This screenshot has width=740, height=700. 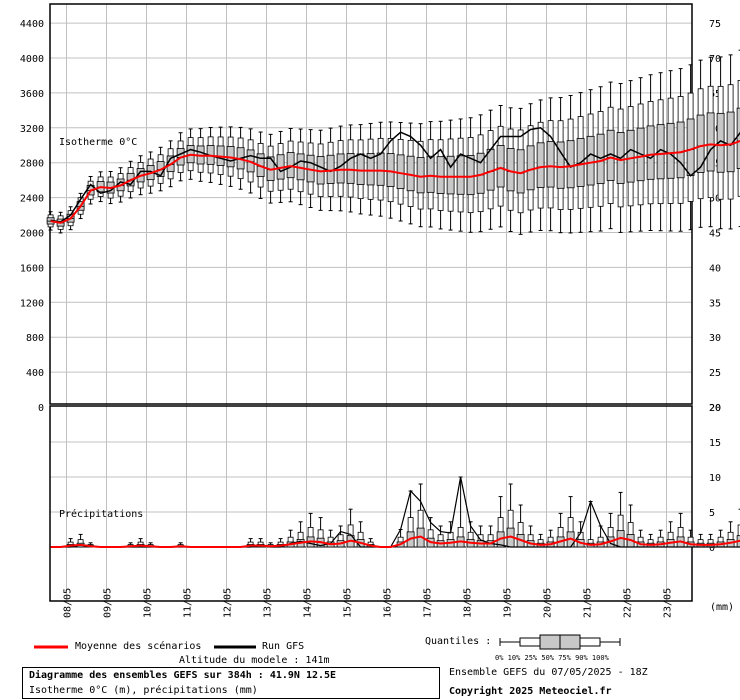 I want to click on altitude-text: Altitude du modele : 141m, so click(x=254, y=660).